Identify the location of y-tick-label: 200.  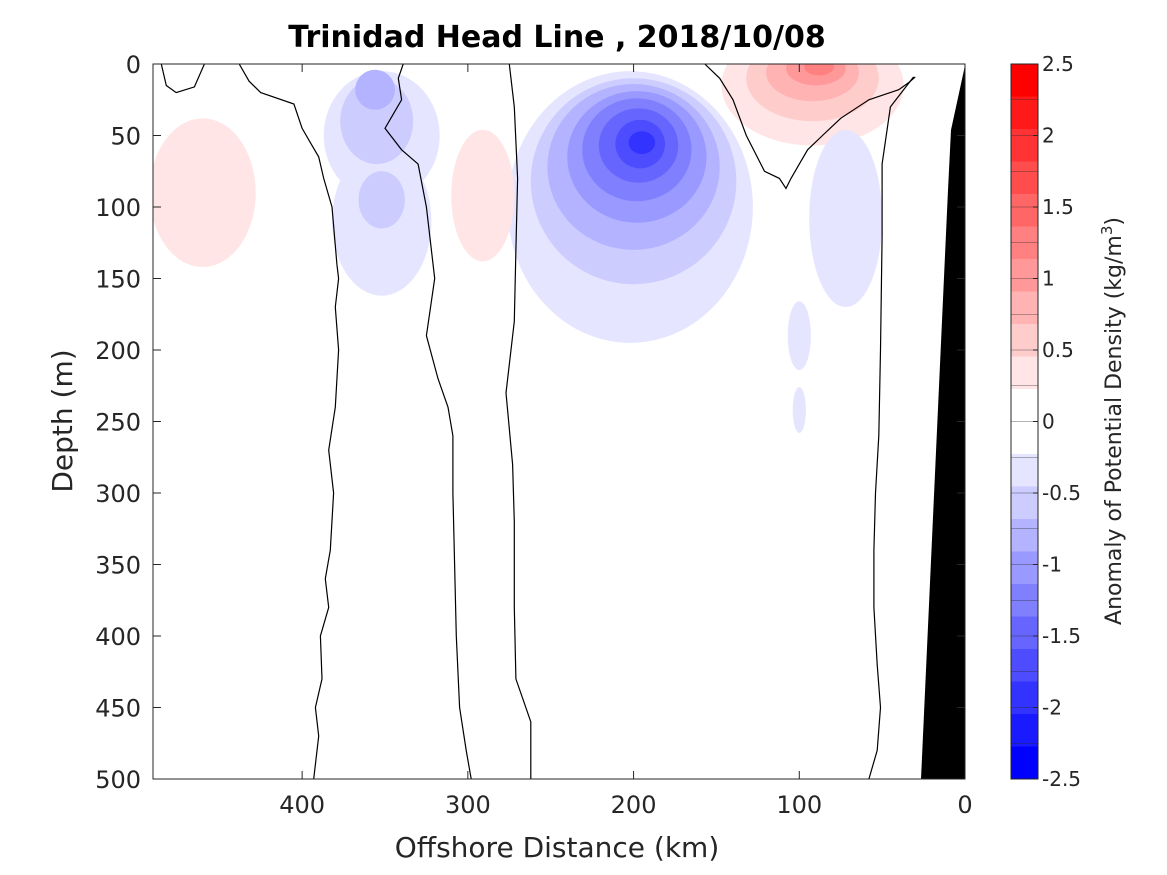
(118, 351).